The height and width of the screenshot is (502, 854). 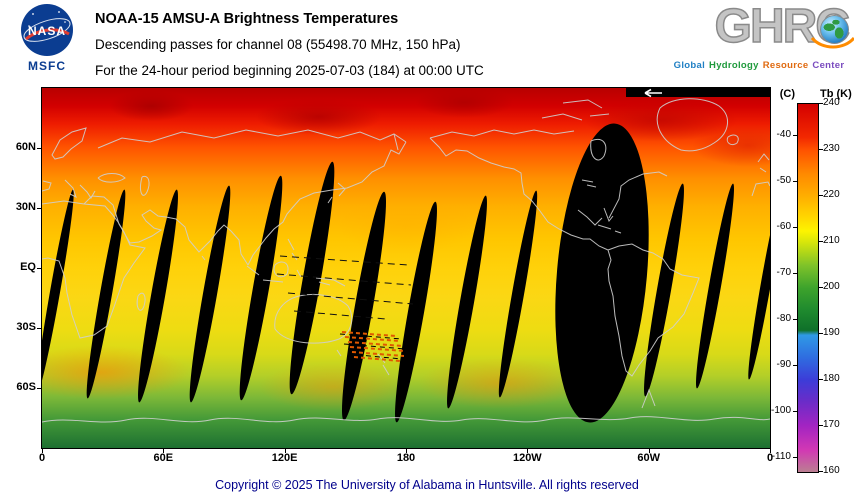 What do you see at coordinates (698, 92) in the screenshot?
I see `polar-strip` at bounding box center [698, 92].